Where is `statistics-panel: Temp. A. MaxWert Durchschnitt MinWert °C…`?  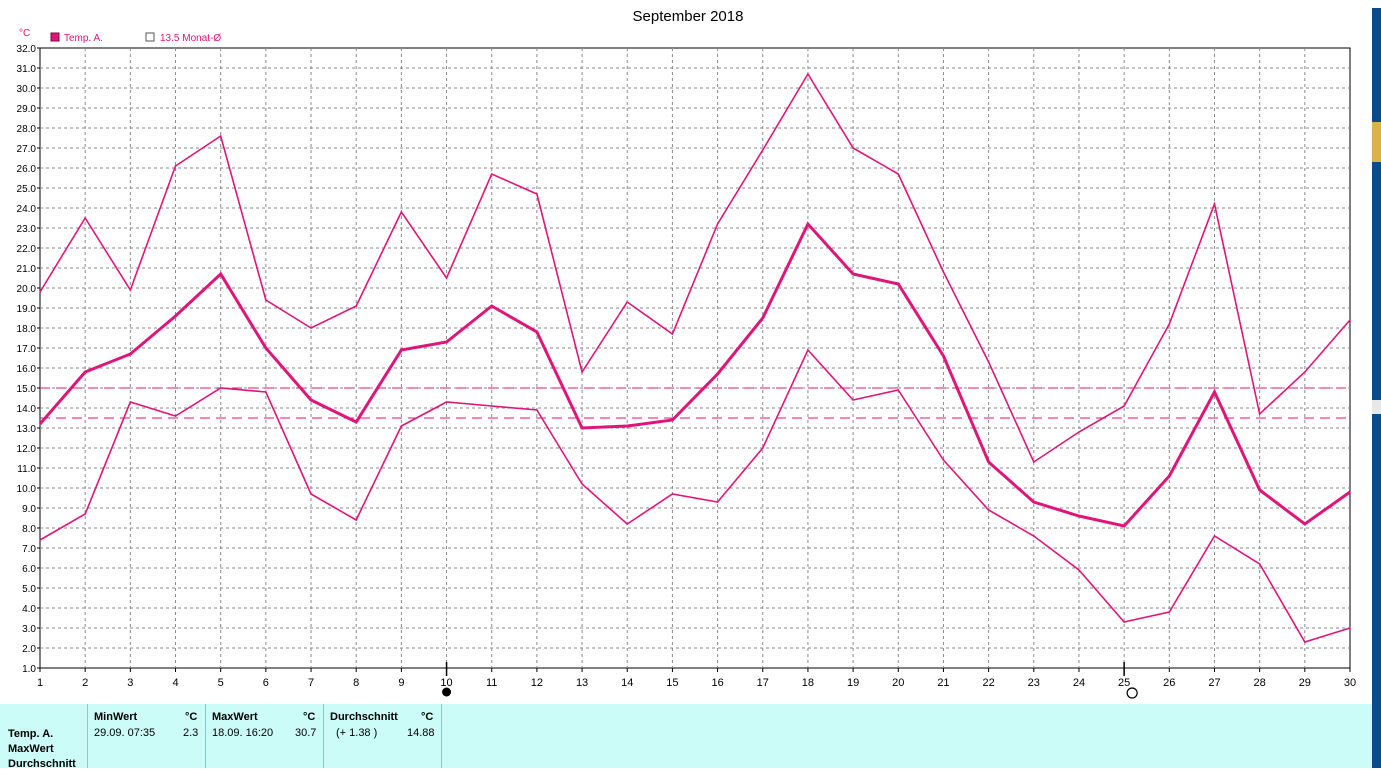 statistics-panel: Temp. A. MaxWert Durchschnitt MinWert °C… is located at coordinates (686, 737).